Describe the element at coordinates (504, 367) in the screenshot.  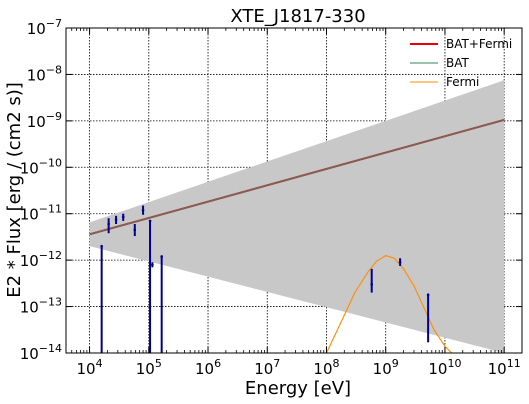
I see `x-tick-label-7: 10¹¹` at that location.